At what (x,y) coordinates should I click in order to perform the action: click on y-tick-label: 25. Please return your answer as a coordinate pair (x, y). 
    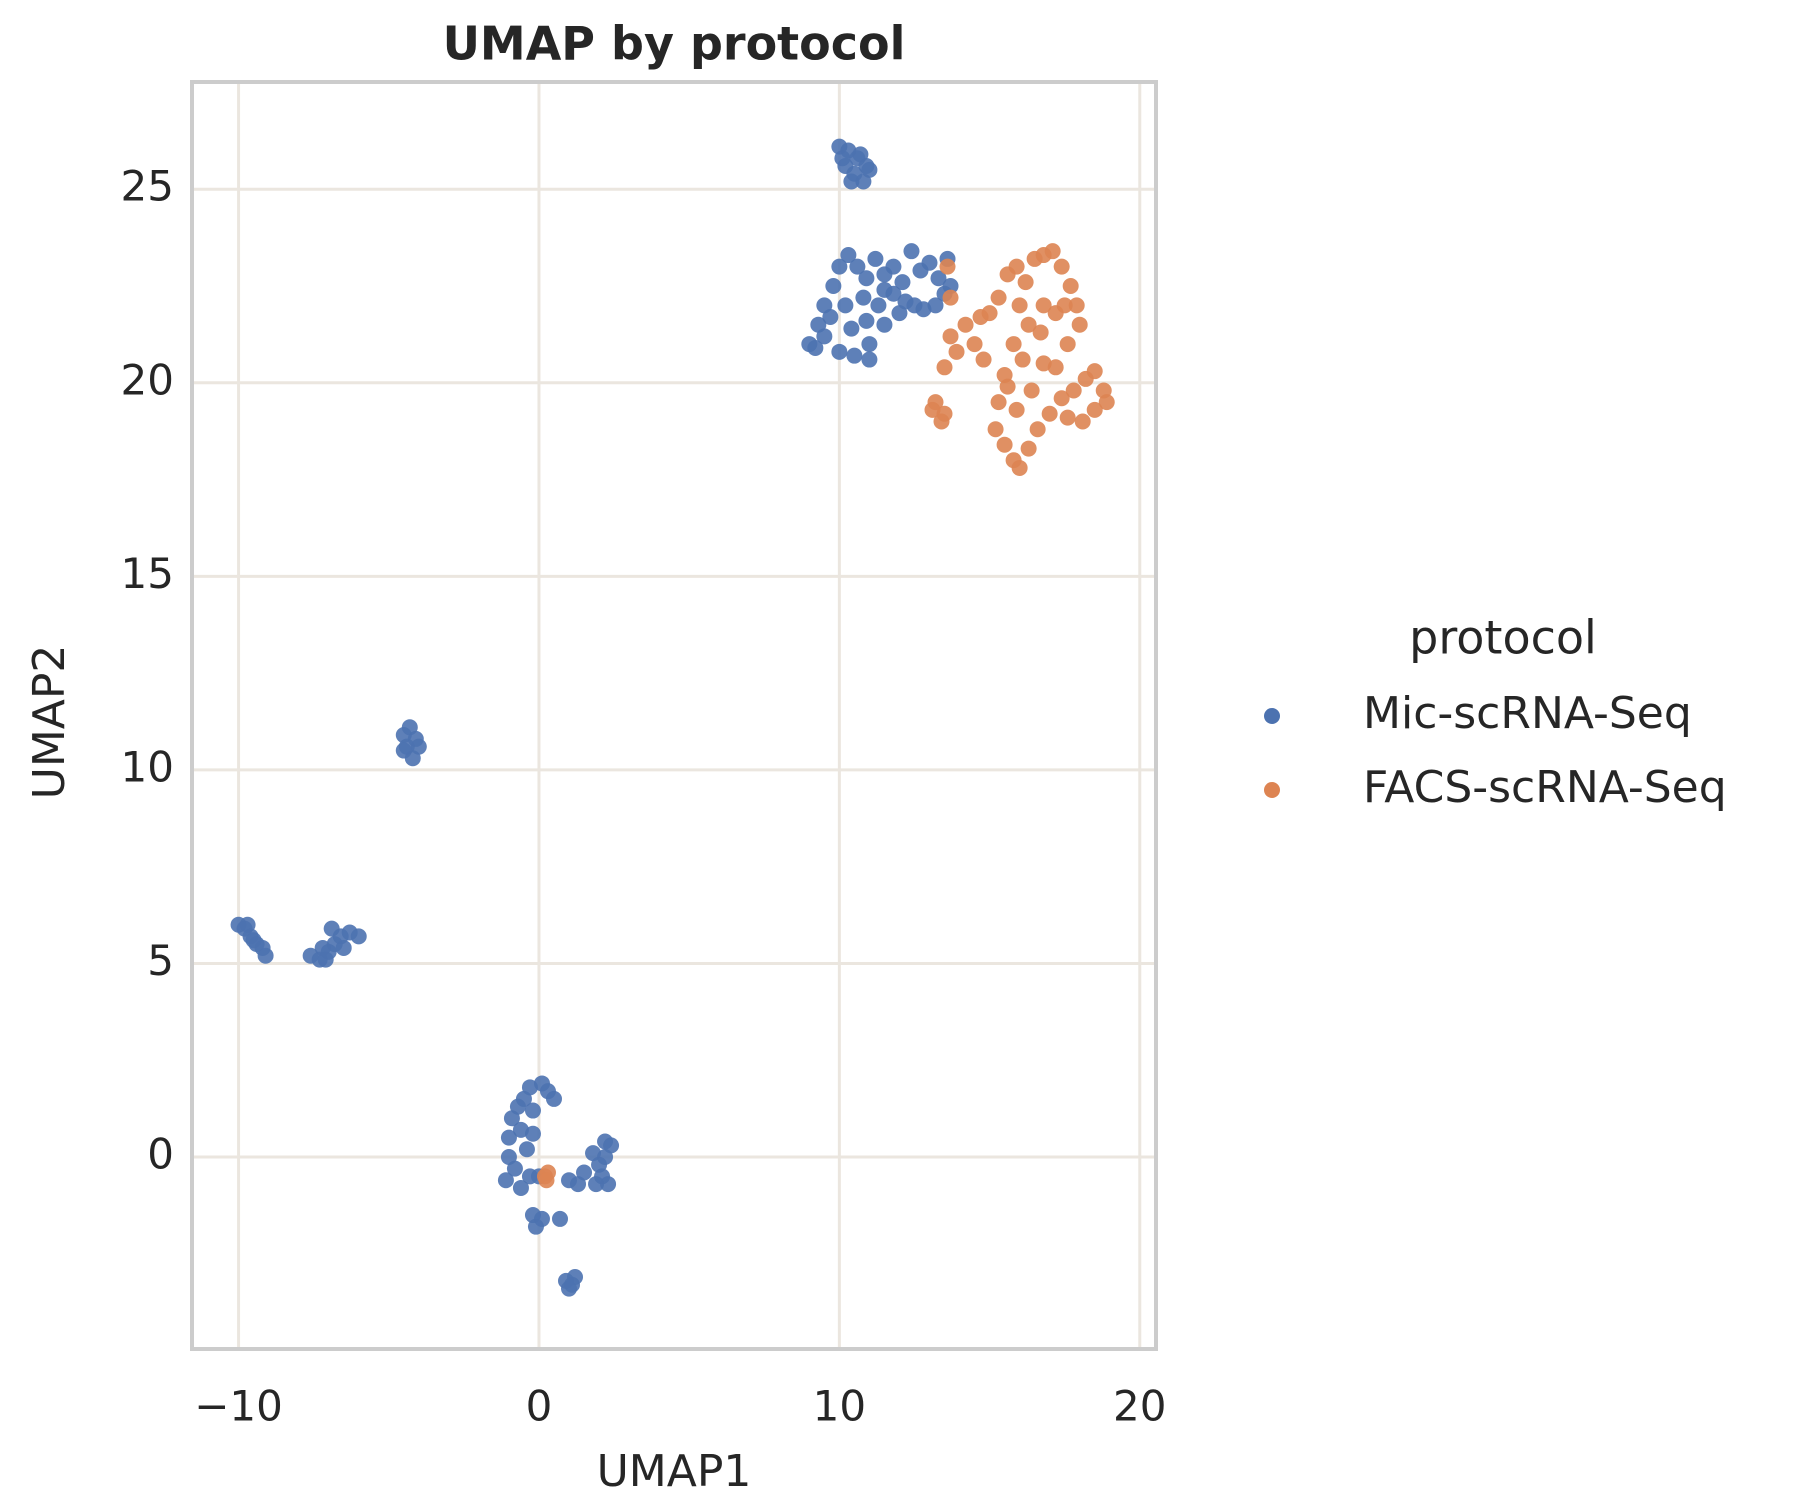
    Looking at the image, I should click on (147, 186).